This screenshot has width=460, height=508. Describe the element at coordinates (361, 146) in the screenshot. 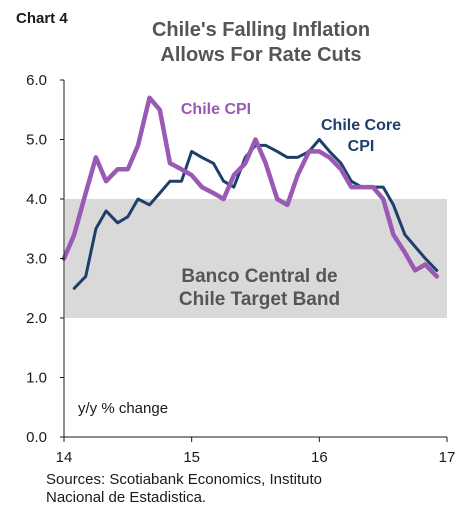

I see `chile-core-cpi-label-line2: CPI` at that location.